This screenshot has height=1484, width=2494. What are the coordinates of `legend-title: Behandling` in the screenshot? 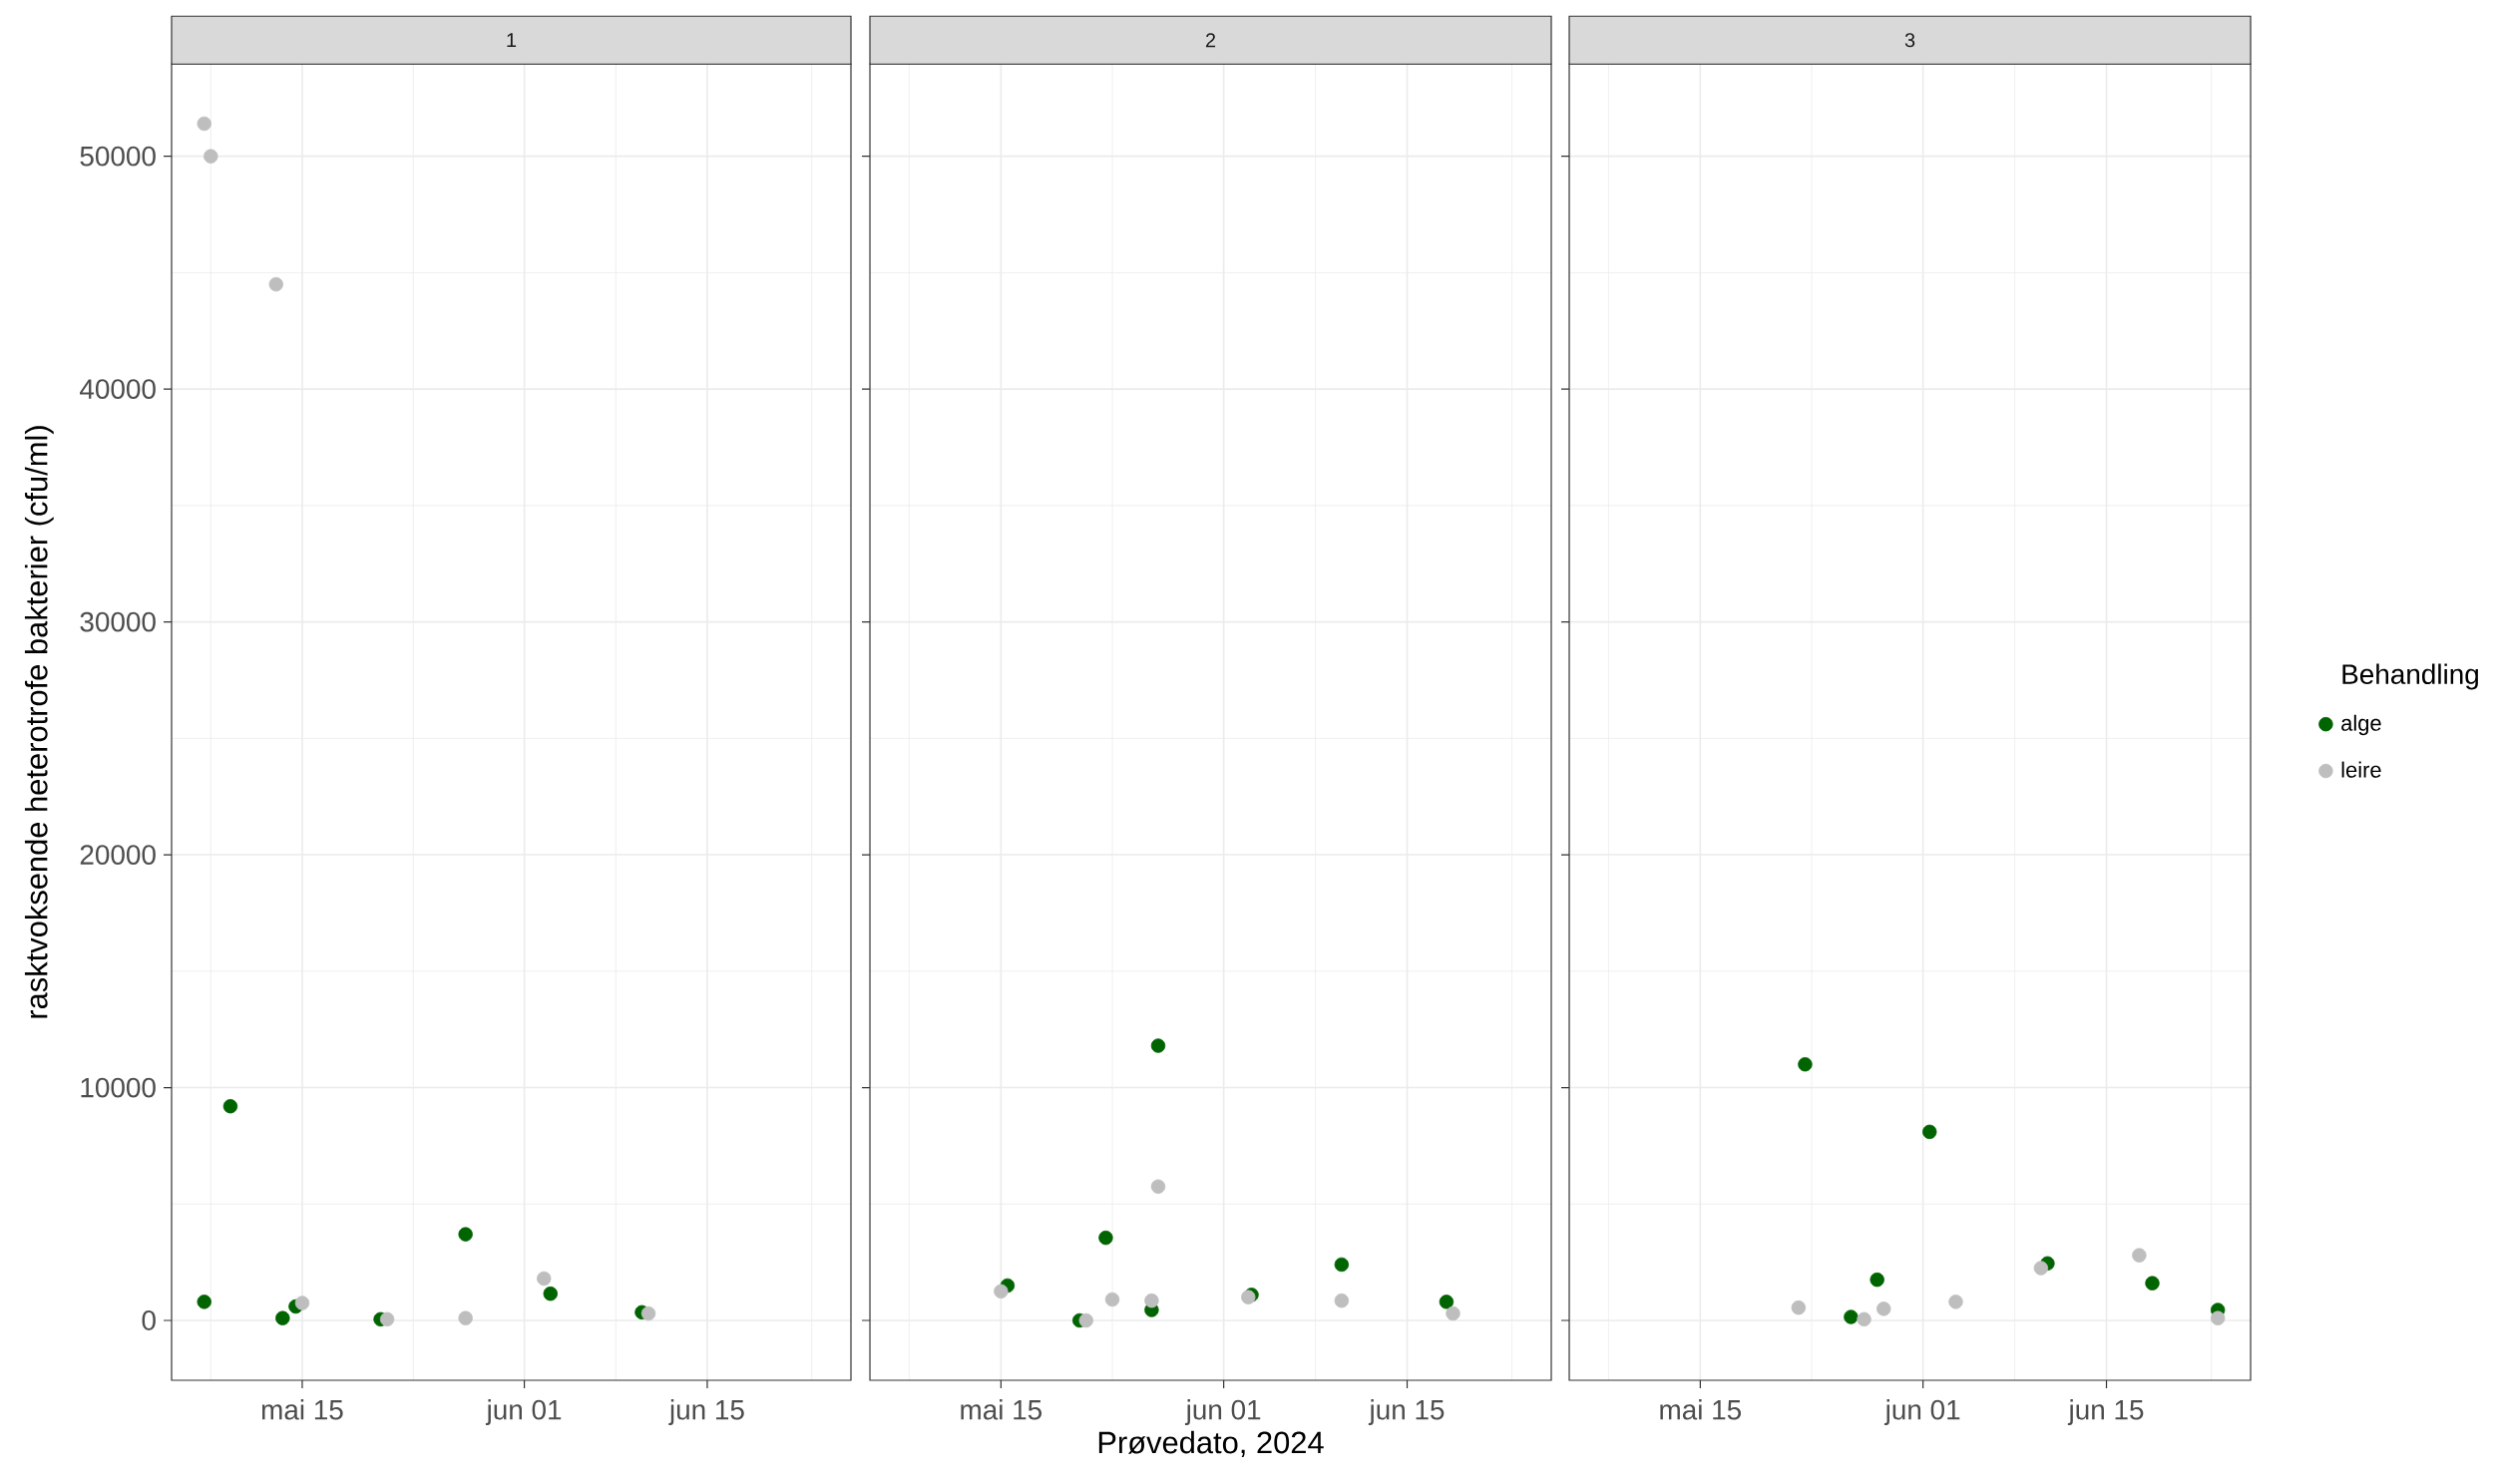 It's located at (2410, 676).